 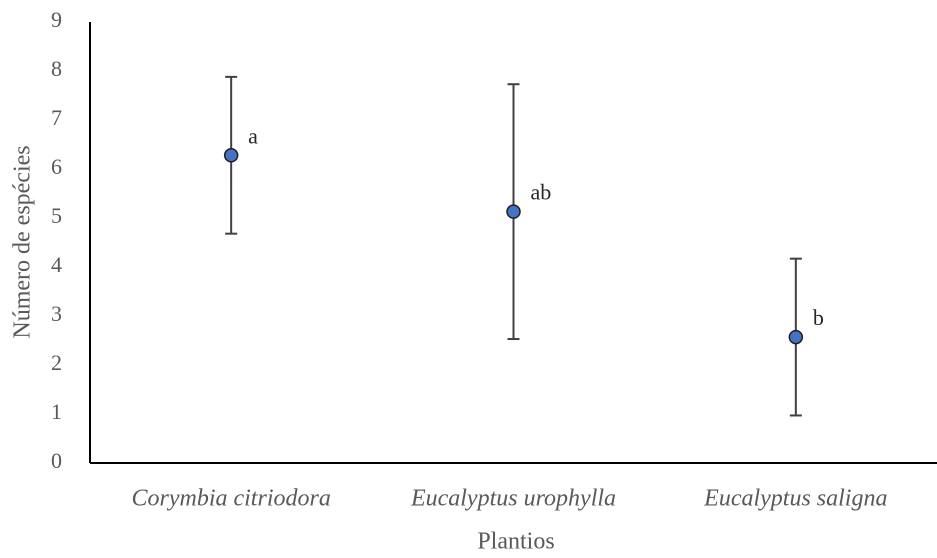 I want to click on y-tick-label: 7, so click(x=56, y=117).